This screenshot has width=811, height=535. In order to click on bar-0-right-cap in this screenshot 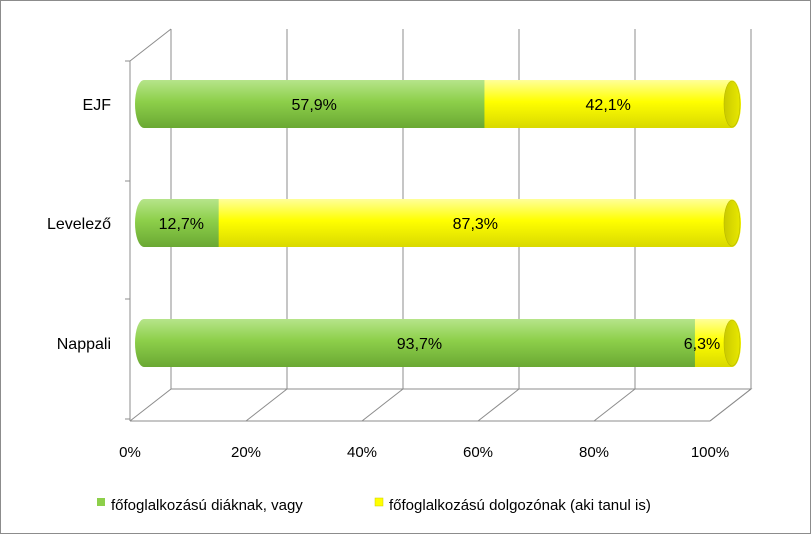, I will do `click(732, 104)`.